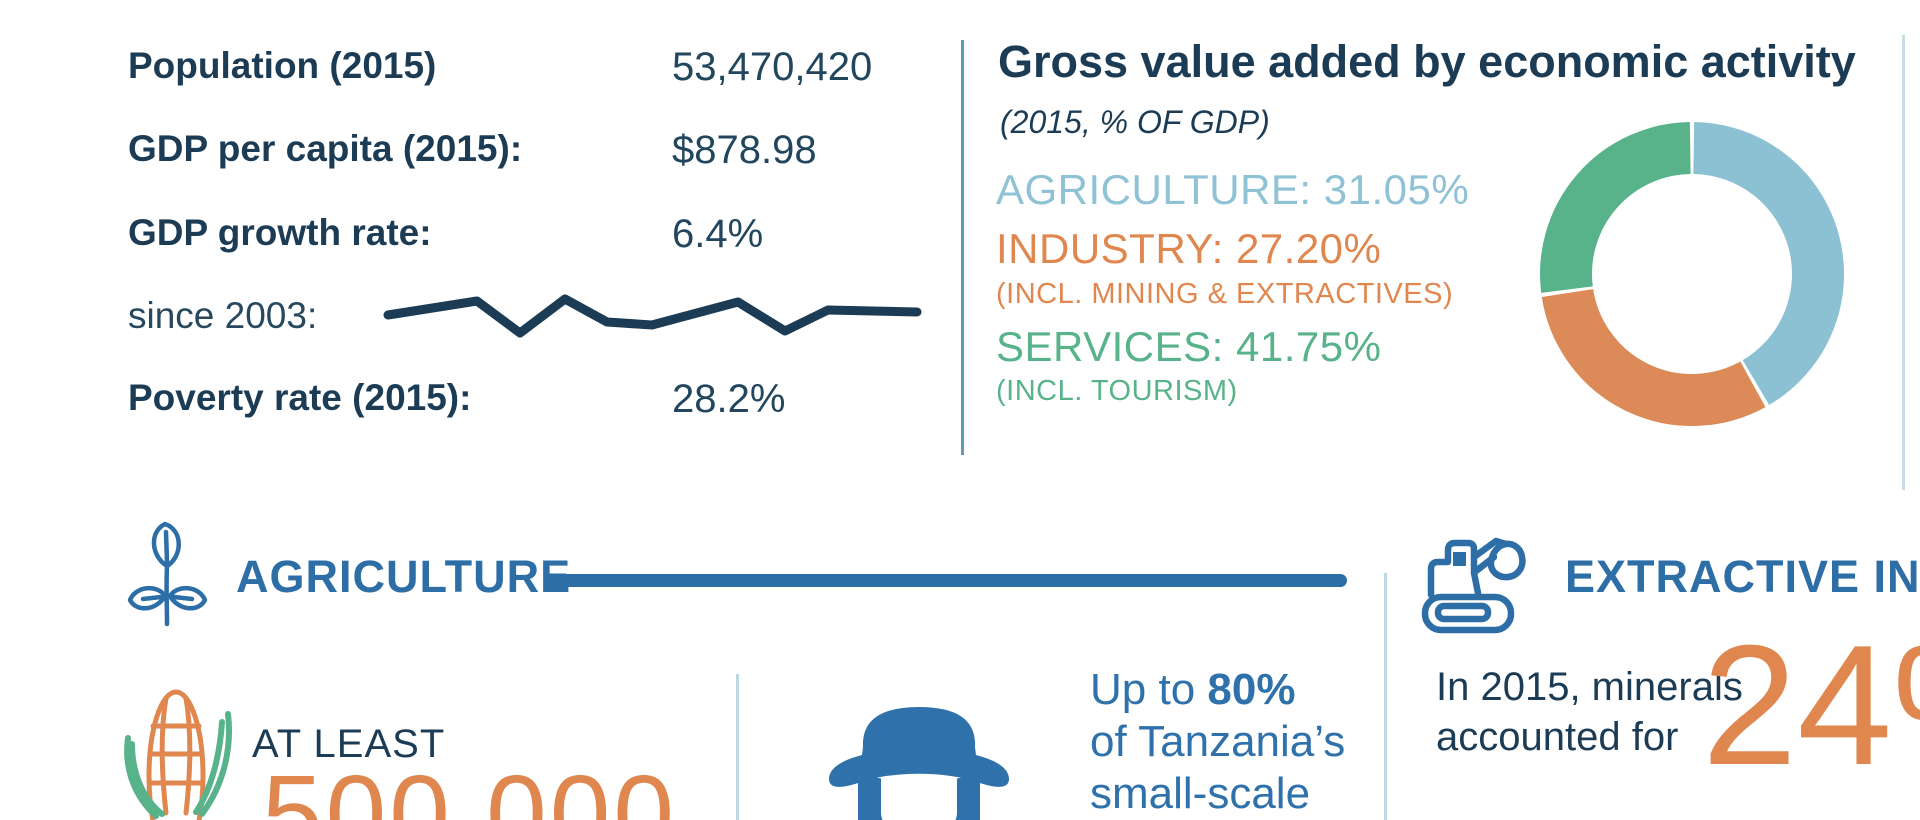 This screenshot has width=1920, height=820. What do you see at coordinates (404, 576) in the screenshot?
I see `agriculture-section-heading: AGRICULTURE` at bounding box center [404, 576].